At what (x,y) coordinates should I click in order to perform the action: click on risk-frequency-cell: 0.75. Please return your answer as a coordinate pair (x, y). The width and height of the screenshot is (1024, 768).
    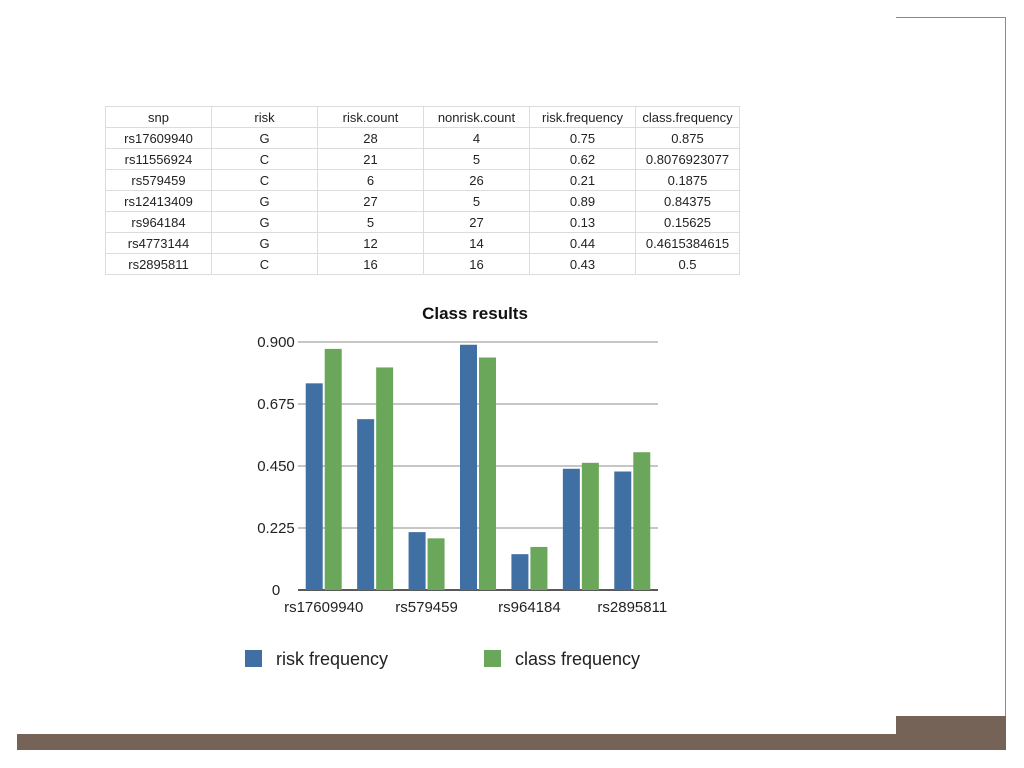
    Looking at the image, I should click on (582, 138).